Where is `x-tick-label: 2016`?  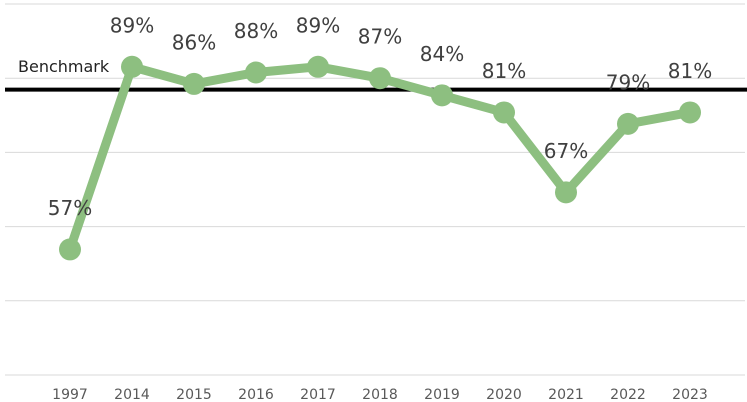 x-tick-label: 2016 is located at coordinates (256, 394).